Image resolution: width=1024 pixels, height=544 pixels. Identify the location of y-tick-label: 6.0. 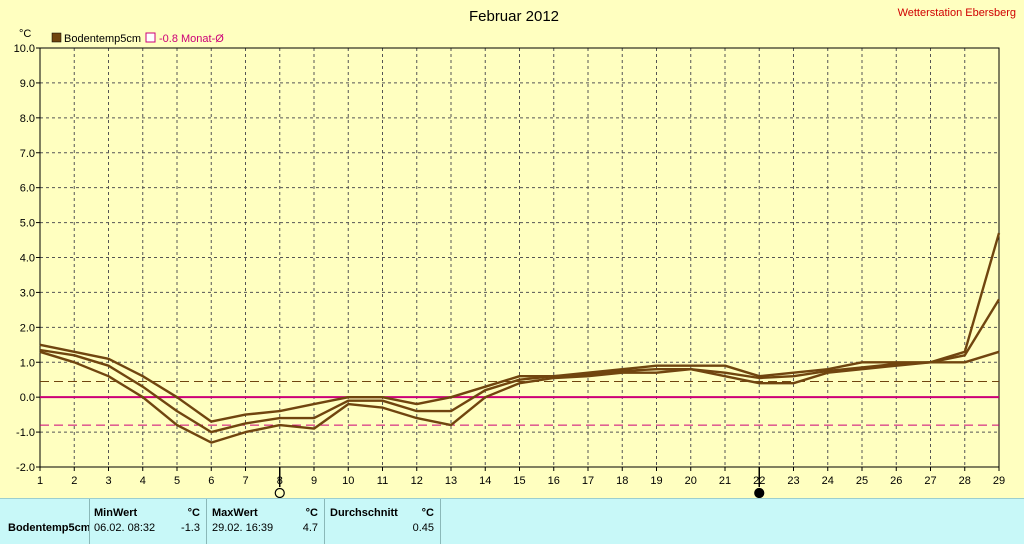
(27, 189).